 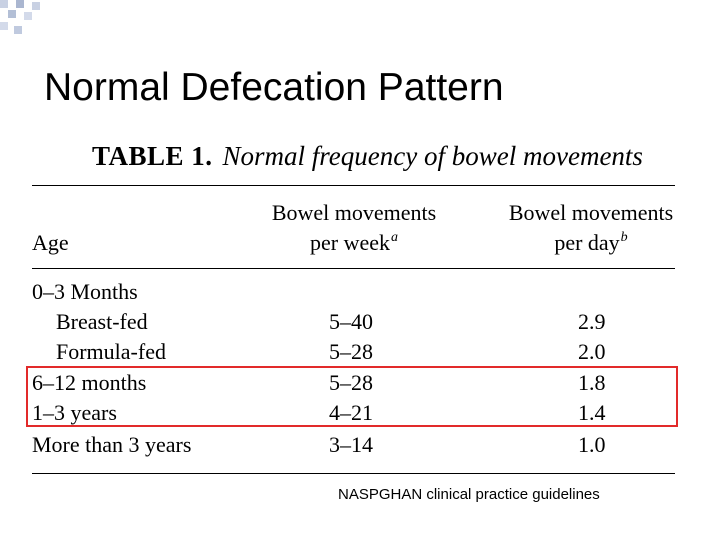 I want to click on row-age: More than 3 years, so click(x=112, y=444).